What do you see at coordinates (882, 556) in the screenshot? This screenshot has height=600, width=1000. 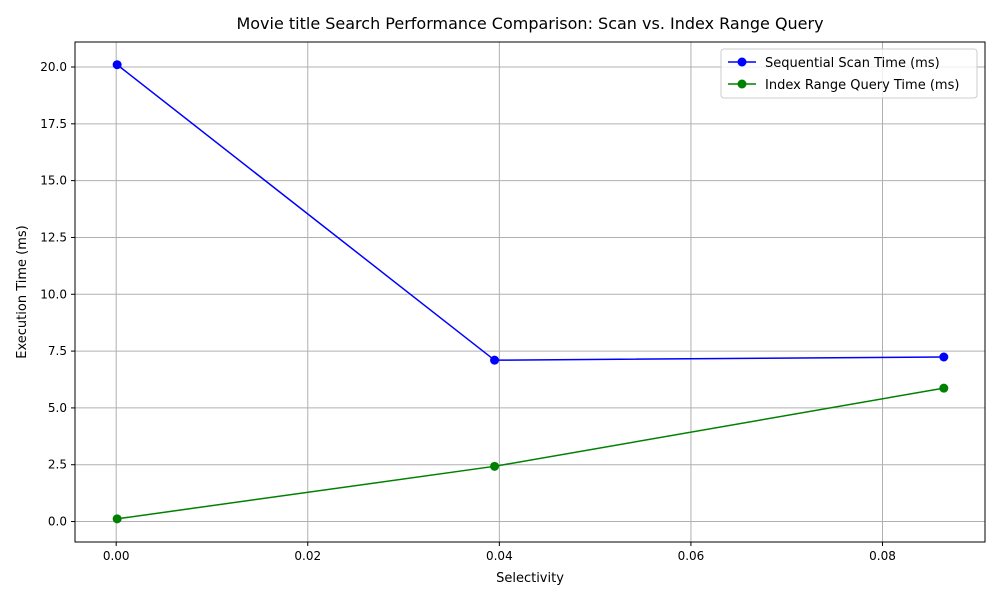 I see `x-tick-label: 0.08` at bounding box center [882, 556].